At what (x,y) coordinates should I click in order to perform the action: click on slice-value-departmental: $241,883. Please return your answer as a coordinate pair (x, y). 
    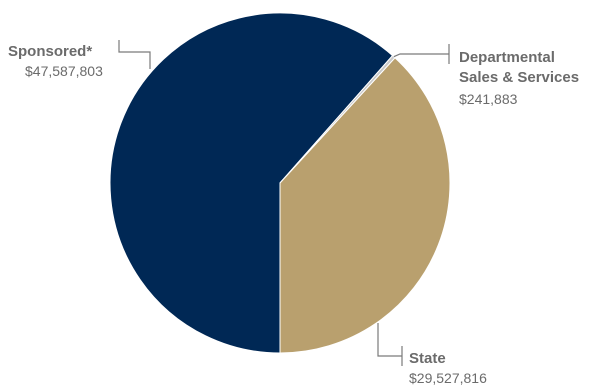
    Looking at the image, I should click on (488, 99).